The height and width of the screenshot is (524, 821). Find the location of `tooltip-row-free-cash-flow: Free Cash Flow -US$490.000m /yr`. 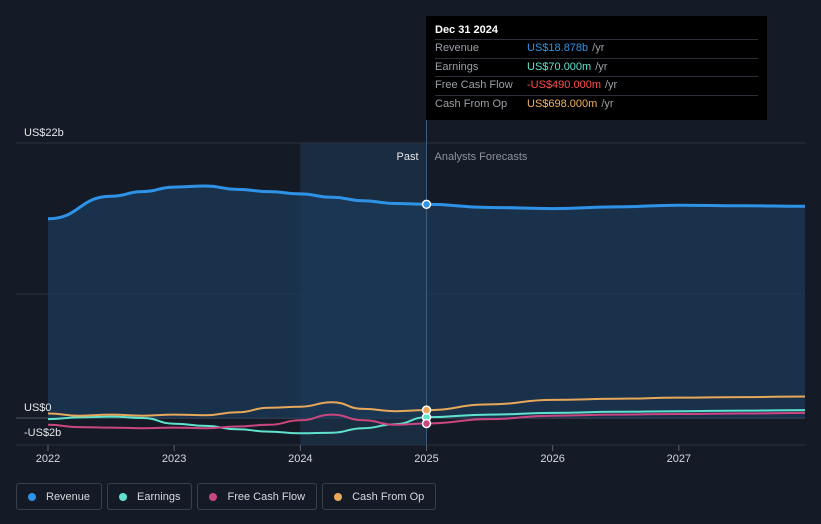

tooltip-row-free-cash-flow: Free Cash Flow -US$490.000m /yr is located at coordinates (596, 85).